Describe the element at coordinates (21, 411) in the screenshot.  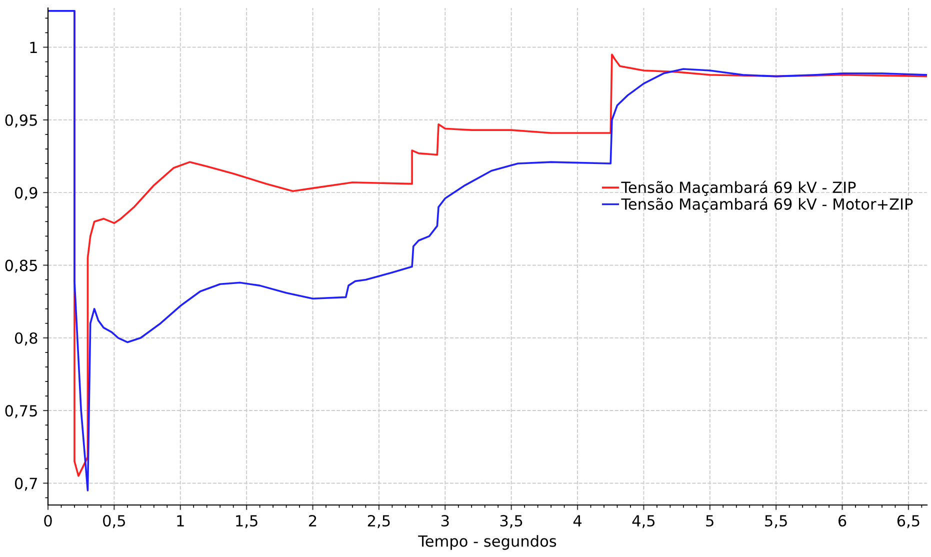
I see `y-tick-label: 0,75` at that location.